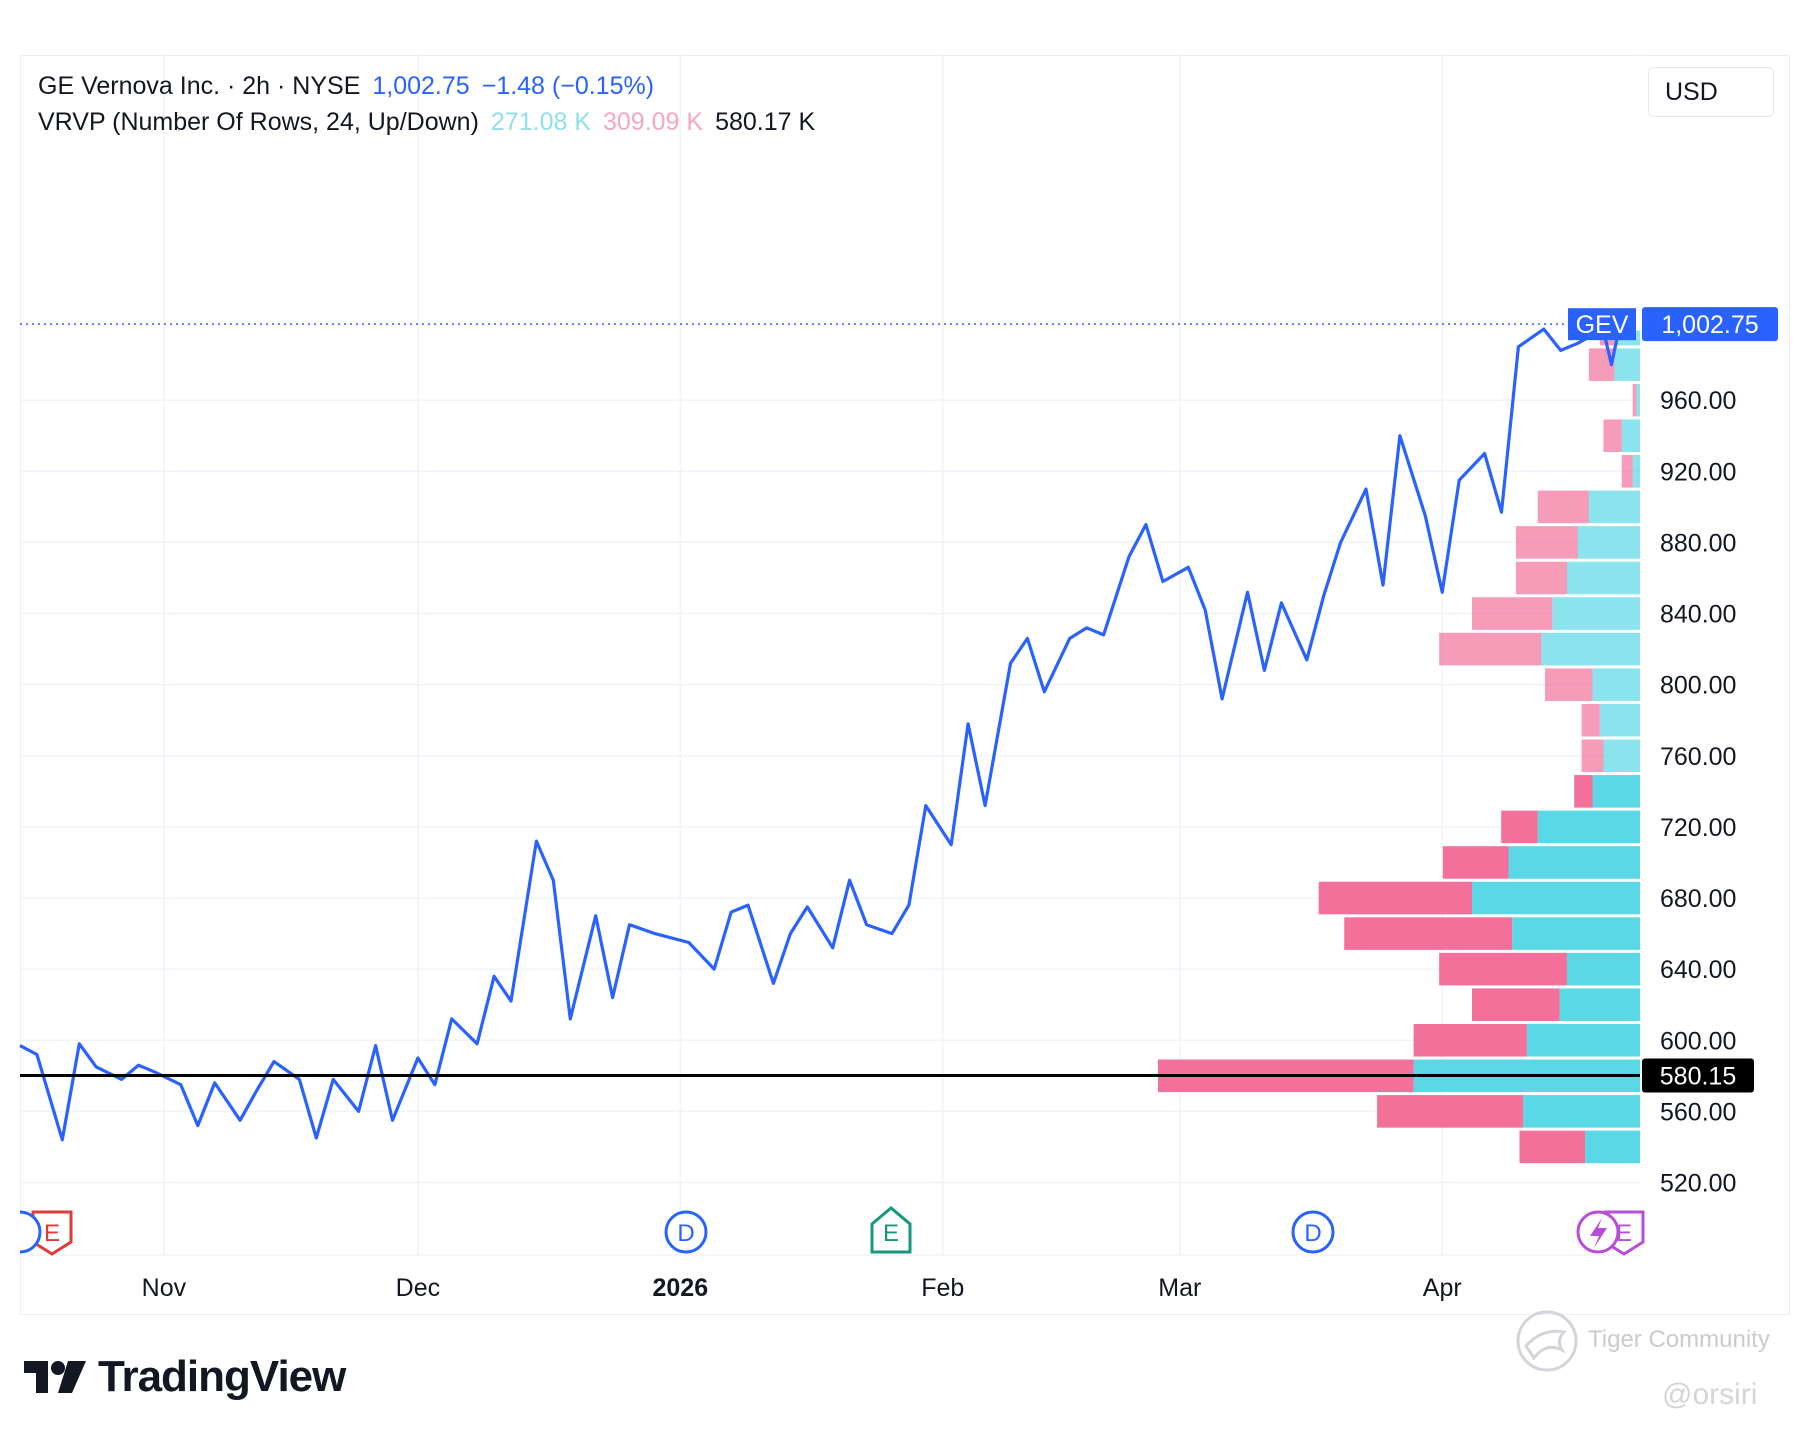 The width and height of the screenshot is (1800, 1434). I want to click on y-tick-label: 600.00, so click(1698, 1041).